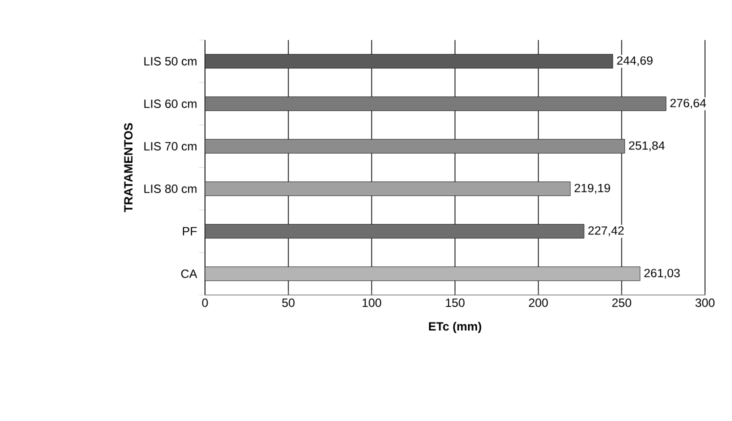  I want to click on y-axis-title: TRATAMENTOS, so click(128, 167).